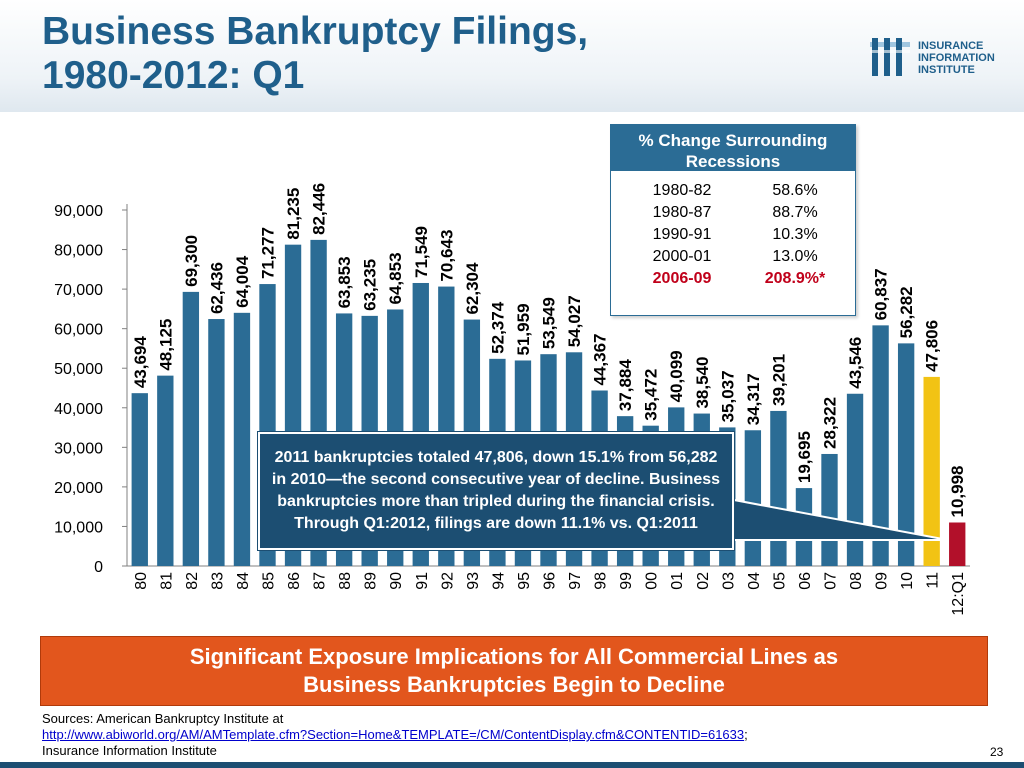 The height and width of the screenshot is (768, 1024). What do you see at coordinates (78, 290) in the screenshot?
I see `y-tick-label: 70,000` at bounding box center [78, 290].